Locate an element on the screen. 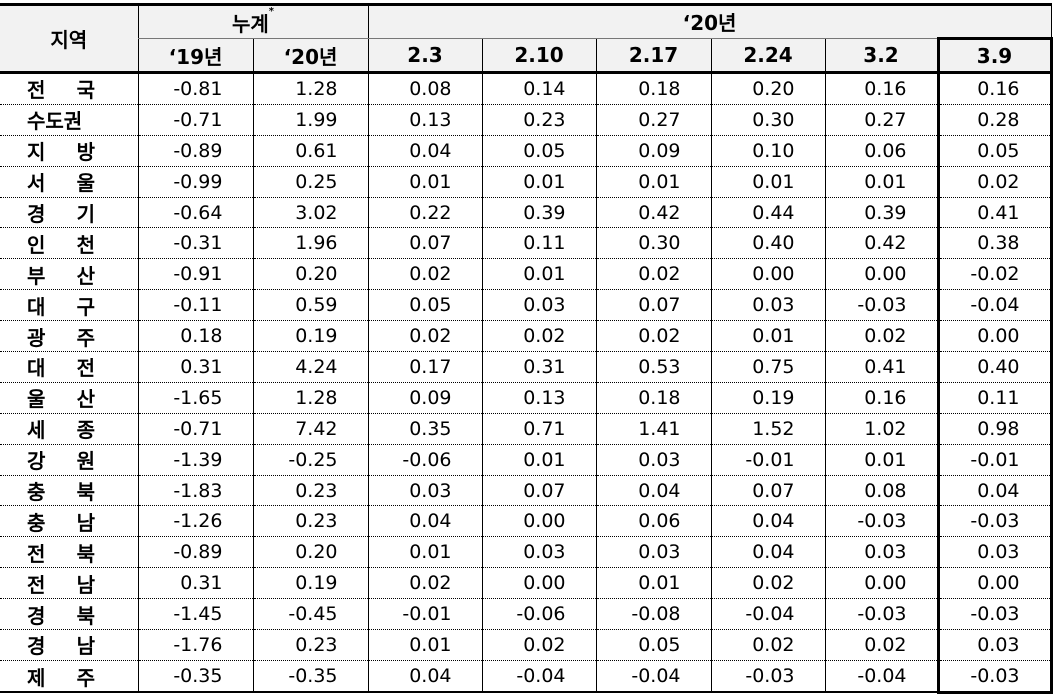 This screenshot has height=694, width=1055. value-cell: -0.81 is located at coordinates (195, 88).